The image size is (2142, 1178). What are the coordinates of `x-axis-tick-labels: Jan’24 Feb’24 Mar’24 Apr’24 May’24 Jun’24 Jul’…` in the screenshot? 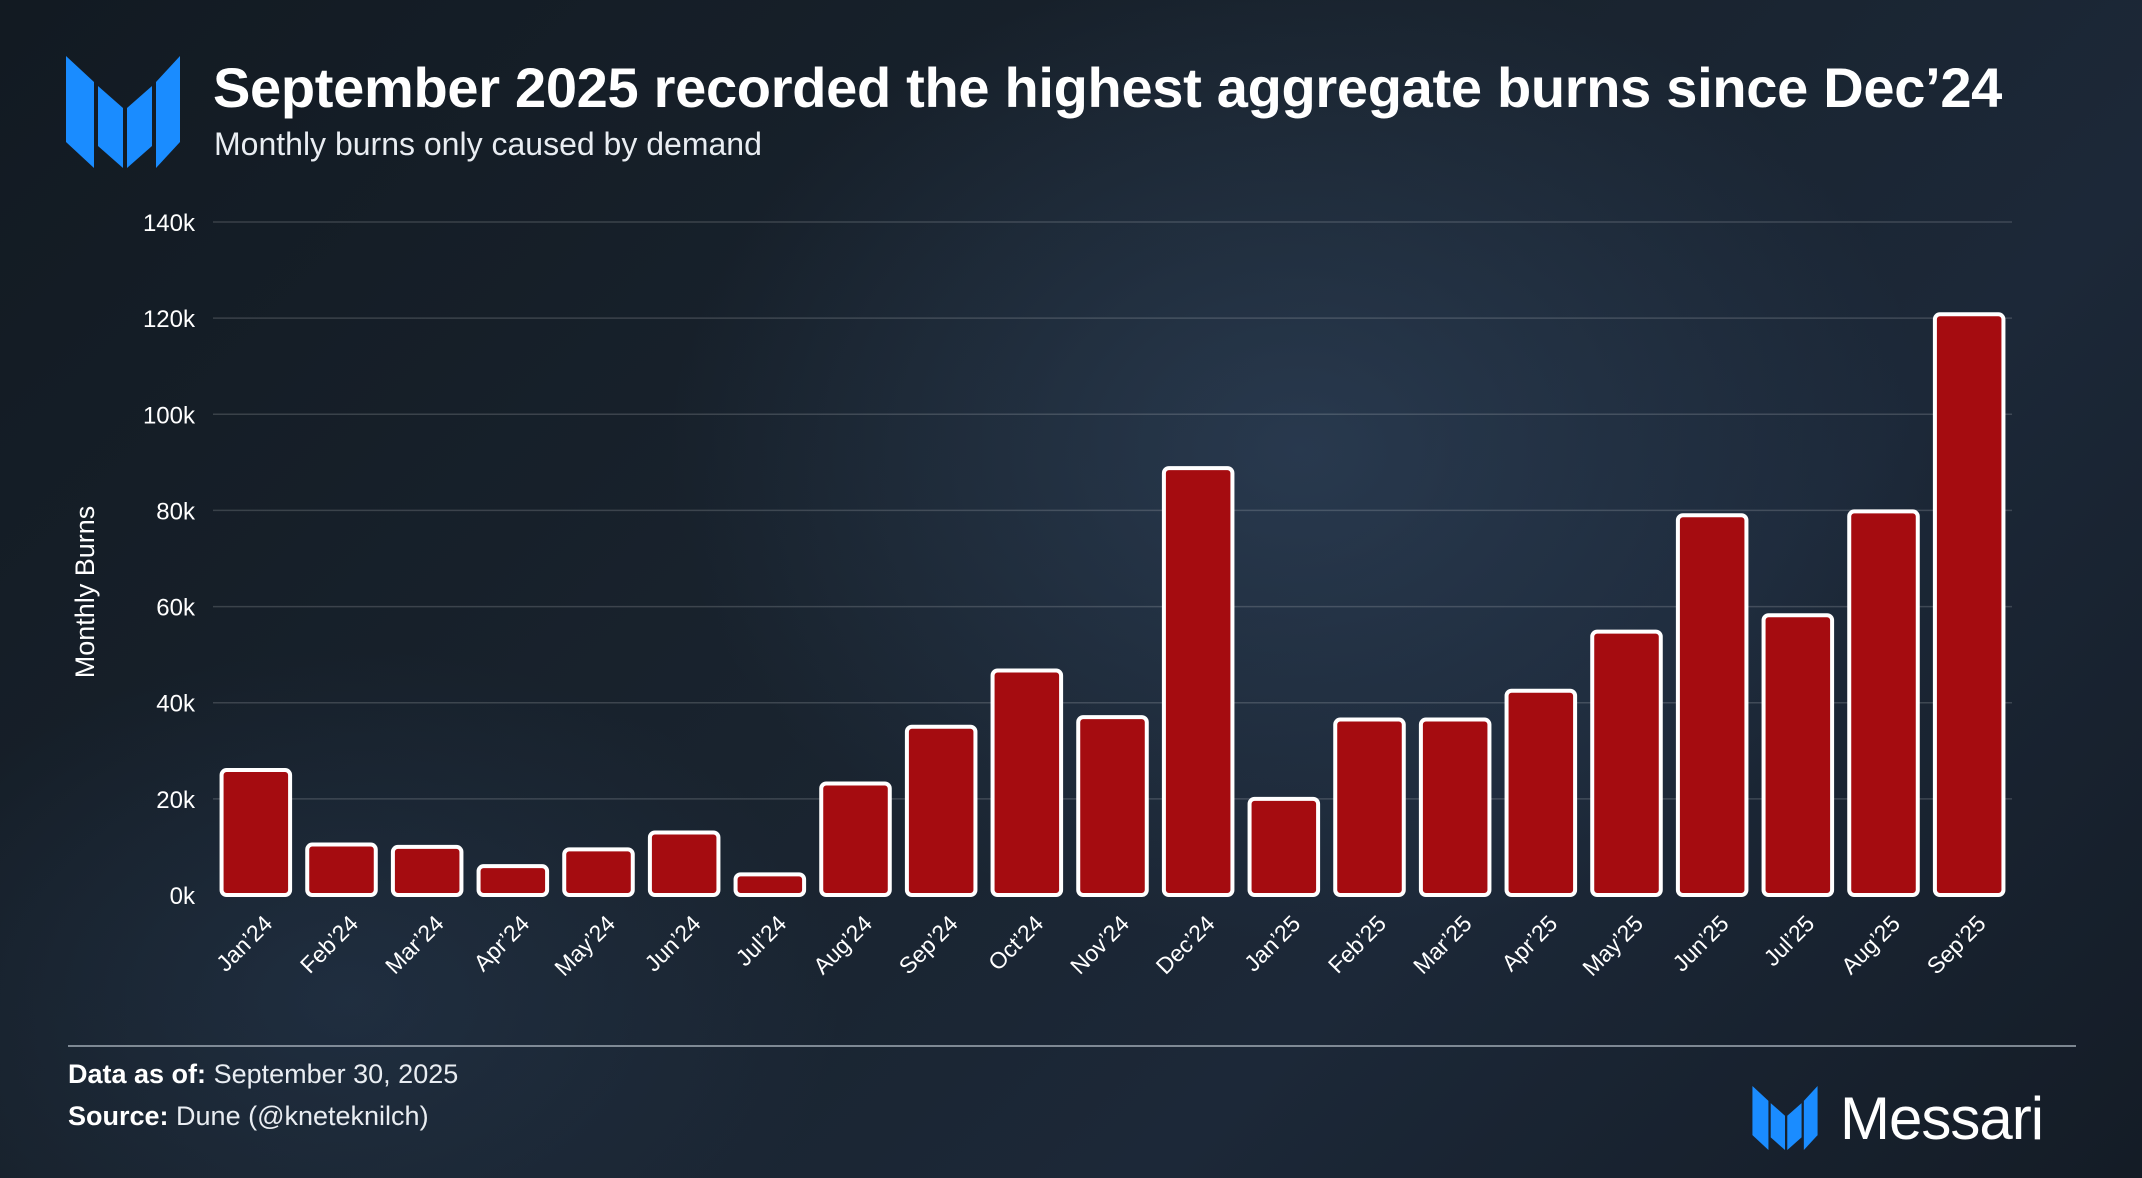 It's located at (1101, 945).